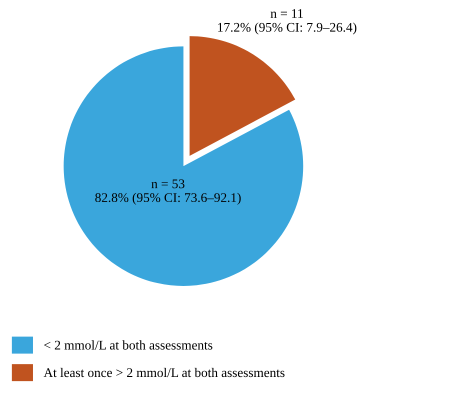 This screenshot has height=393, width=457. What do you see at coordinates (128, 345) in the screenshot?
I see `legend-label: < 2 mmol/L at both assessments` at bounding box center [128, 345].